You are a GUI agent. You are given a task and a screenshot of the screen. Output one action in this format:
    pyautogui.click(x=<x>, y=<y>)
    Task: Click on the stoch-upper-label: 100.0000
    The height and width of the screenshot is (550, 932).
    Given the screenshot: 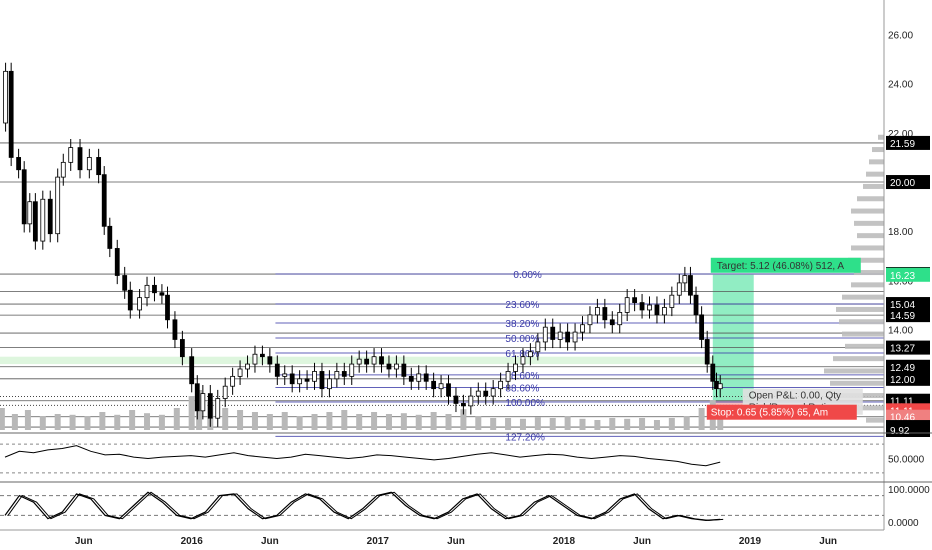 What is the action you would take?
    pyautogui.click(x=909, y=490)
    